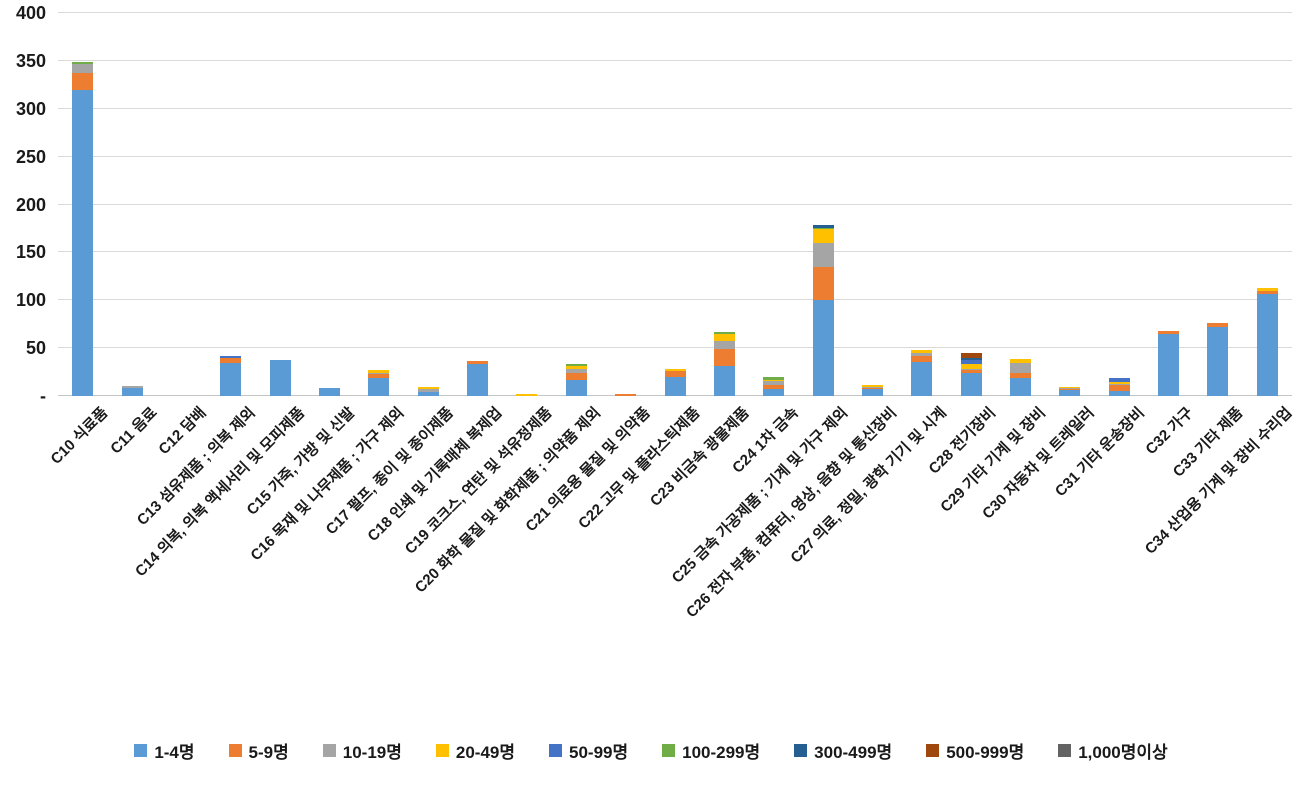 This screenshot has height=785, width=1302. Describe the element at coordinates (258, 750) in the screenshot. I see `legend-item-5-9명: 5-9명` at that location.